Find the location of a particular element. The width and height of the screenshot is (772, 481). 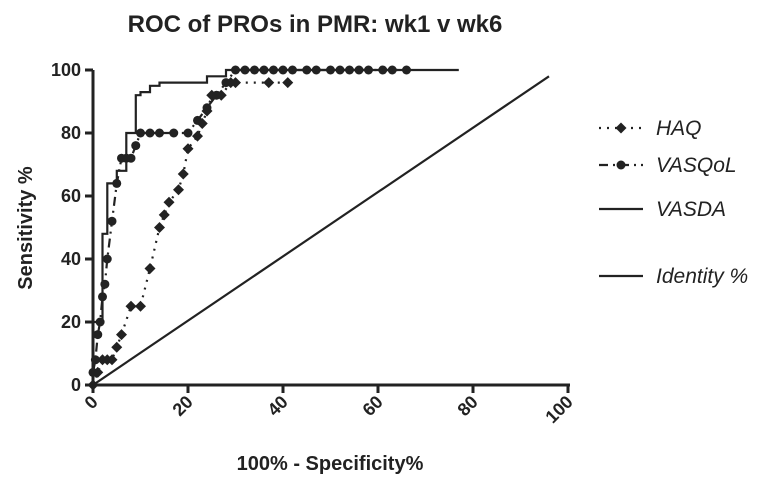

y-tick-label: 80 is located at coordinates (71, 133).